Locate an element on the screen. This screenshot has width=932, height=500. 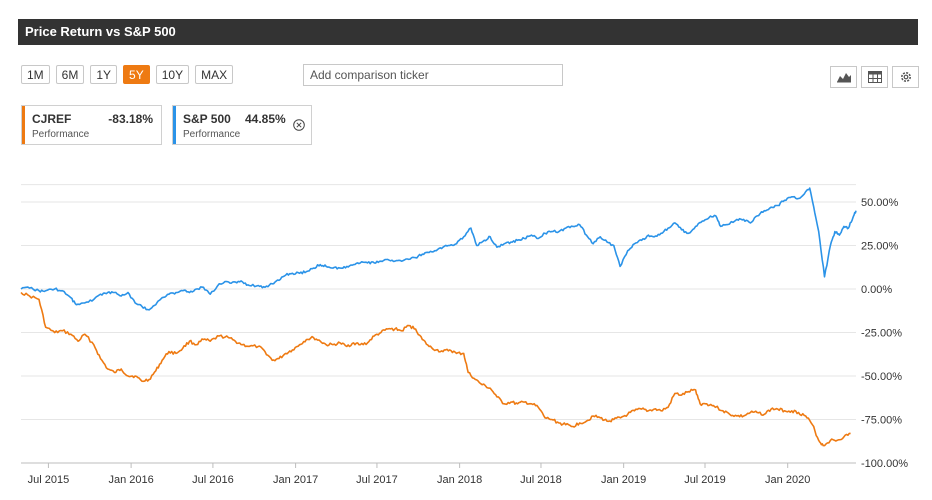
legend-card-cjref: CJREF -83.18% Performance is located at coordinates (91, 125).